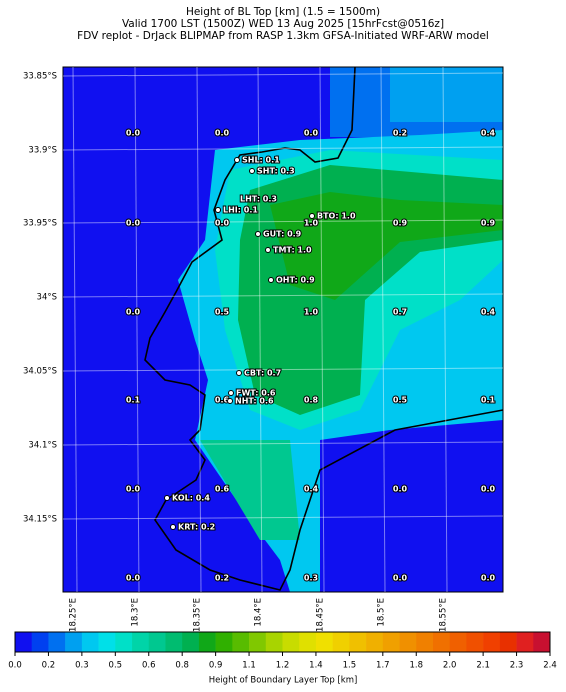  Describe the element at coordinates (276, 171) in the screenshot. I see `station-label: SHT: 0.3` at that location.